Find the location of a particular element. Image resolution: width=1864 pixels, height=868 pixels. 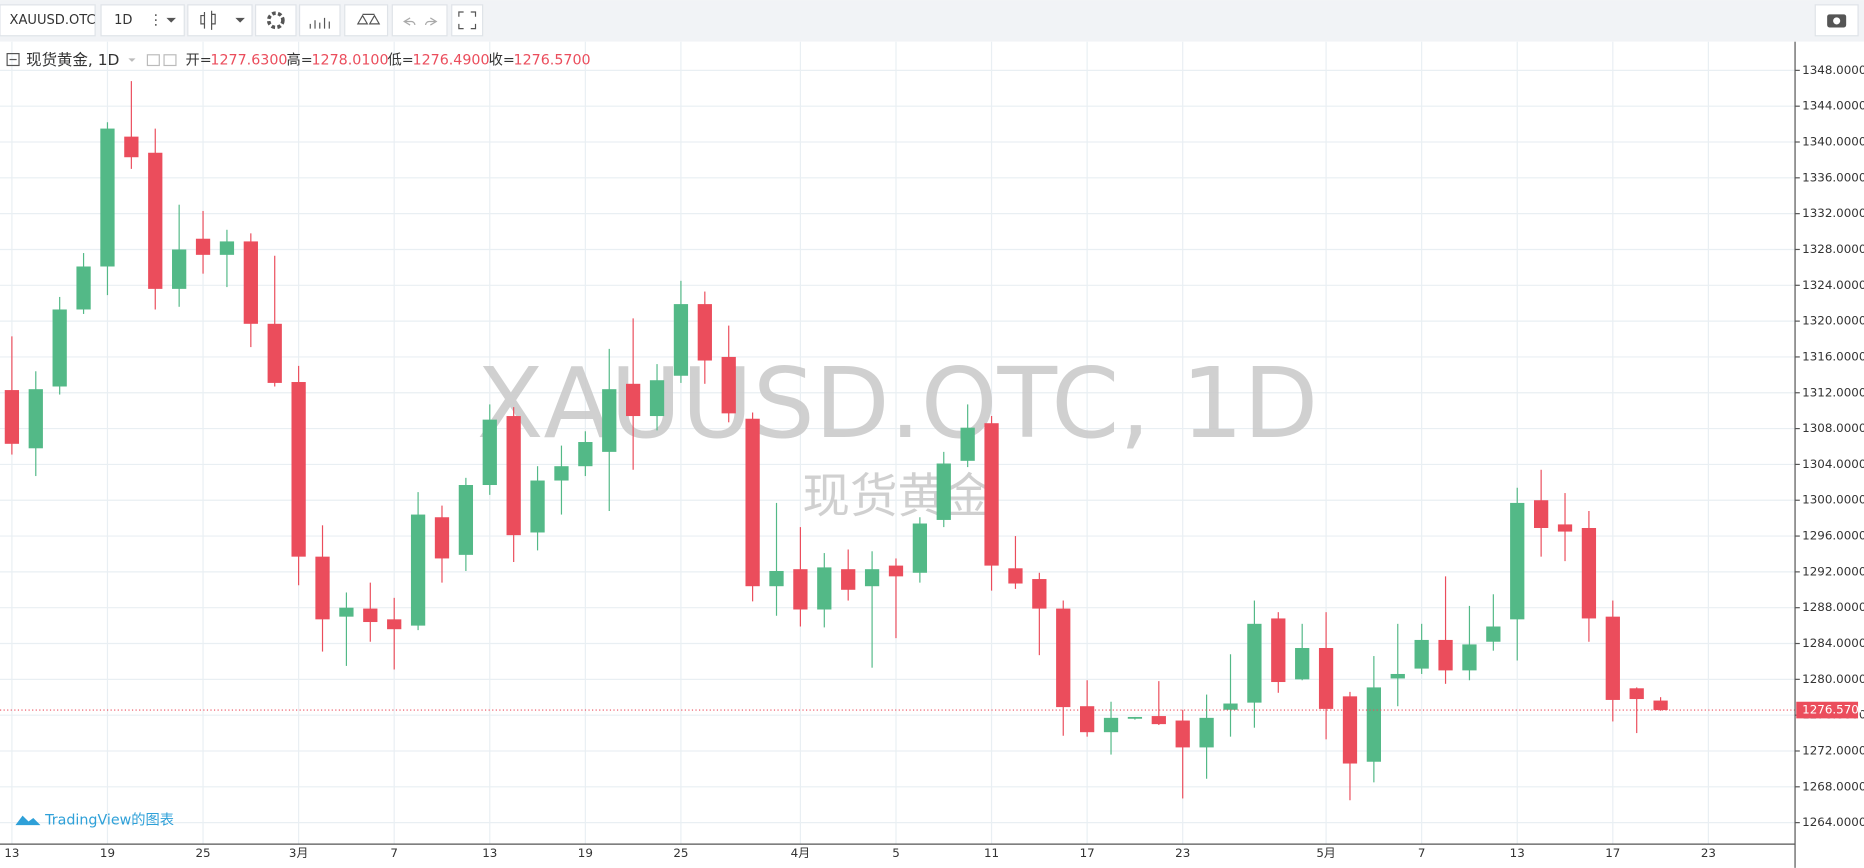

legend-label: 收= is located at coordinates (502, 60).